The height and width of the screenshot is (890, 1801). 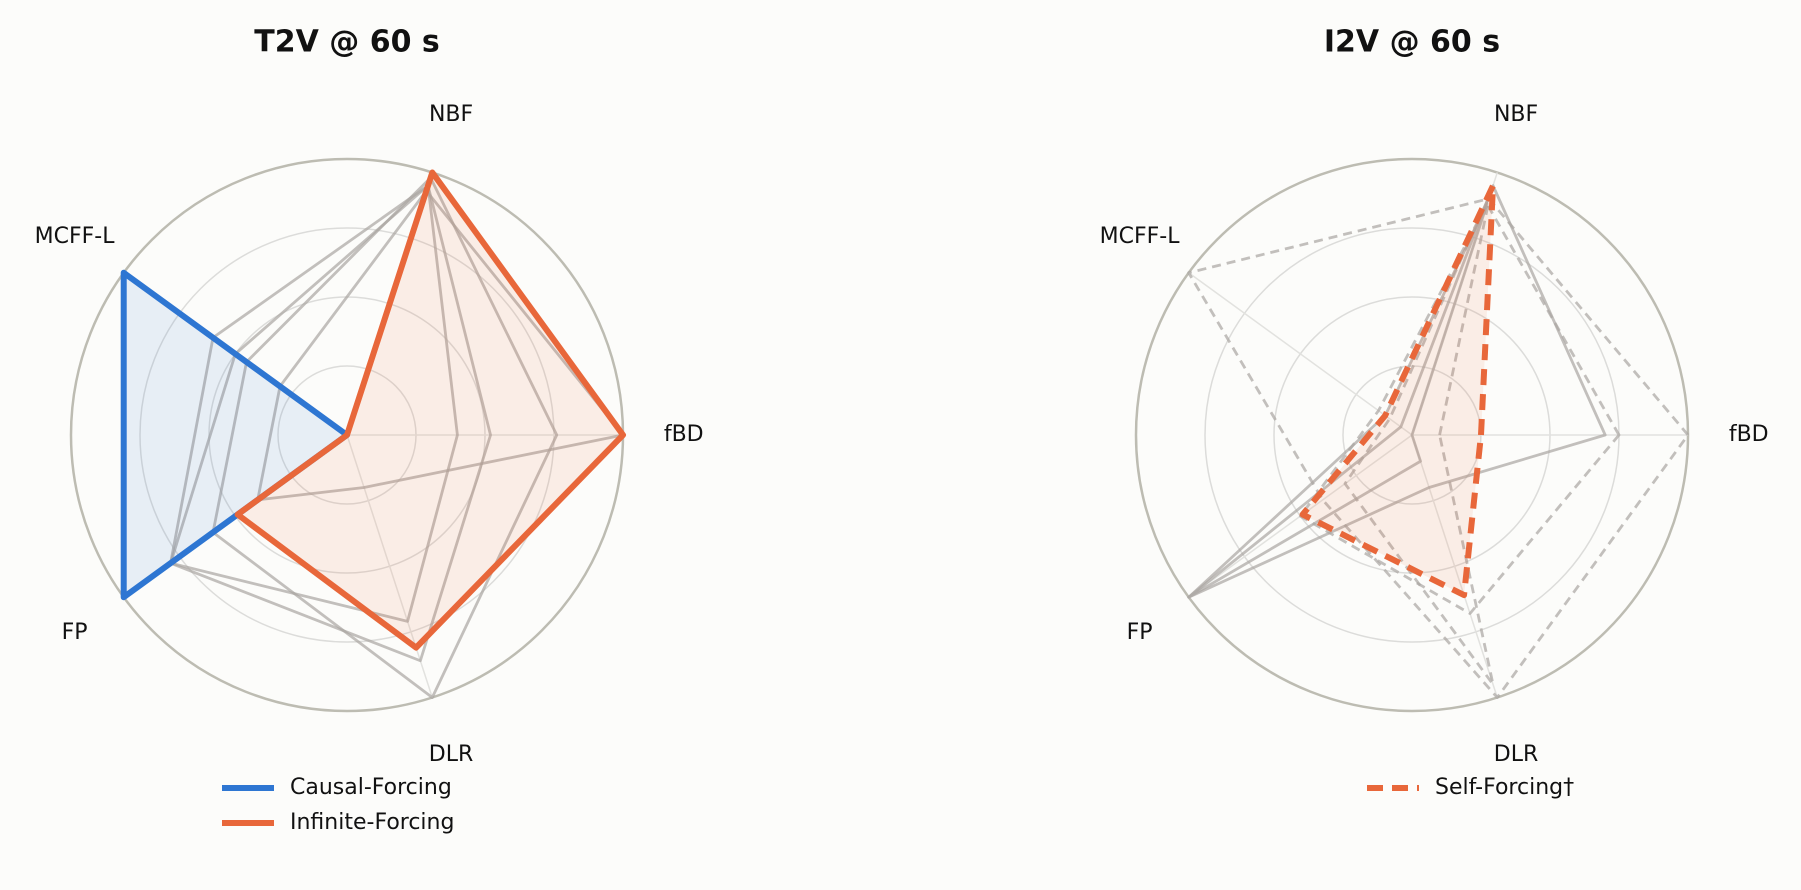 What do you see at coordinates (347, 42) in the screenshot?
I see `chart-title: T2V @ 60 s` at bounding box center [347, 42].